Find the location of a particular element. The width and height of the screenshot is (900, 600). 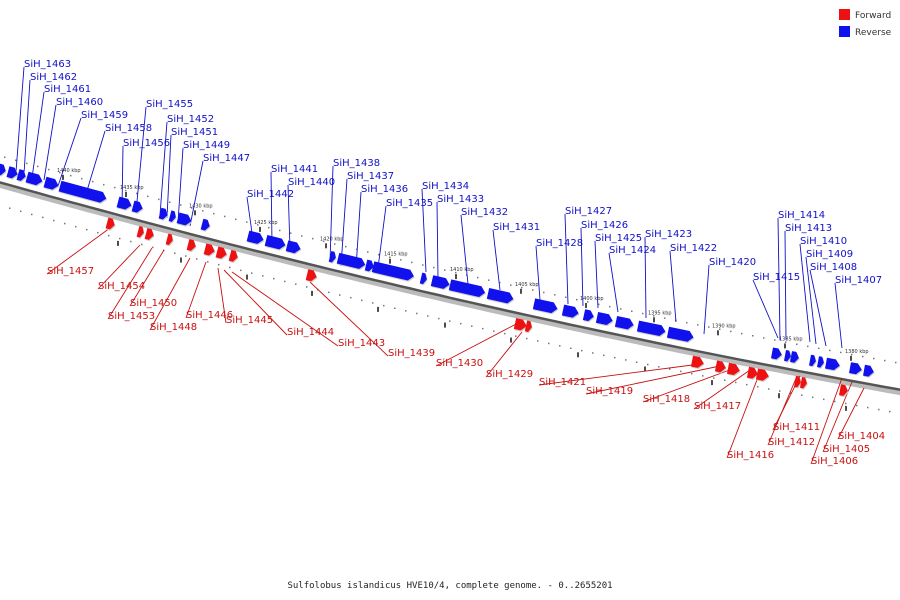

gene-label: SiH_1451 is located at coordinates (194, 132).